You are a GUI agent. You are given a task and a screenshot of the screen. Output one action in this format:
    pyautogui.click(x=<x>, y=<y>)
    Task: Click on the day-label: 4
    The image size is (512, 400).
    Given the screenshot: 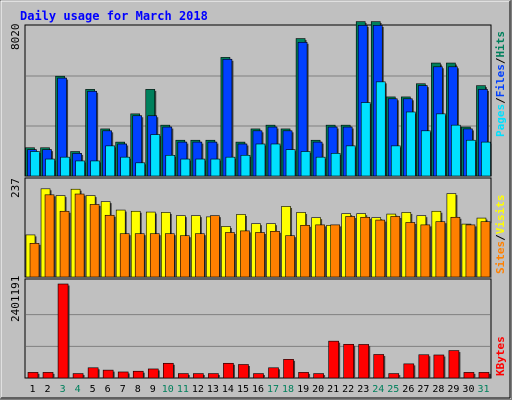 What is the action you would take?
    pyautogui.click(x=78, y=389)
    